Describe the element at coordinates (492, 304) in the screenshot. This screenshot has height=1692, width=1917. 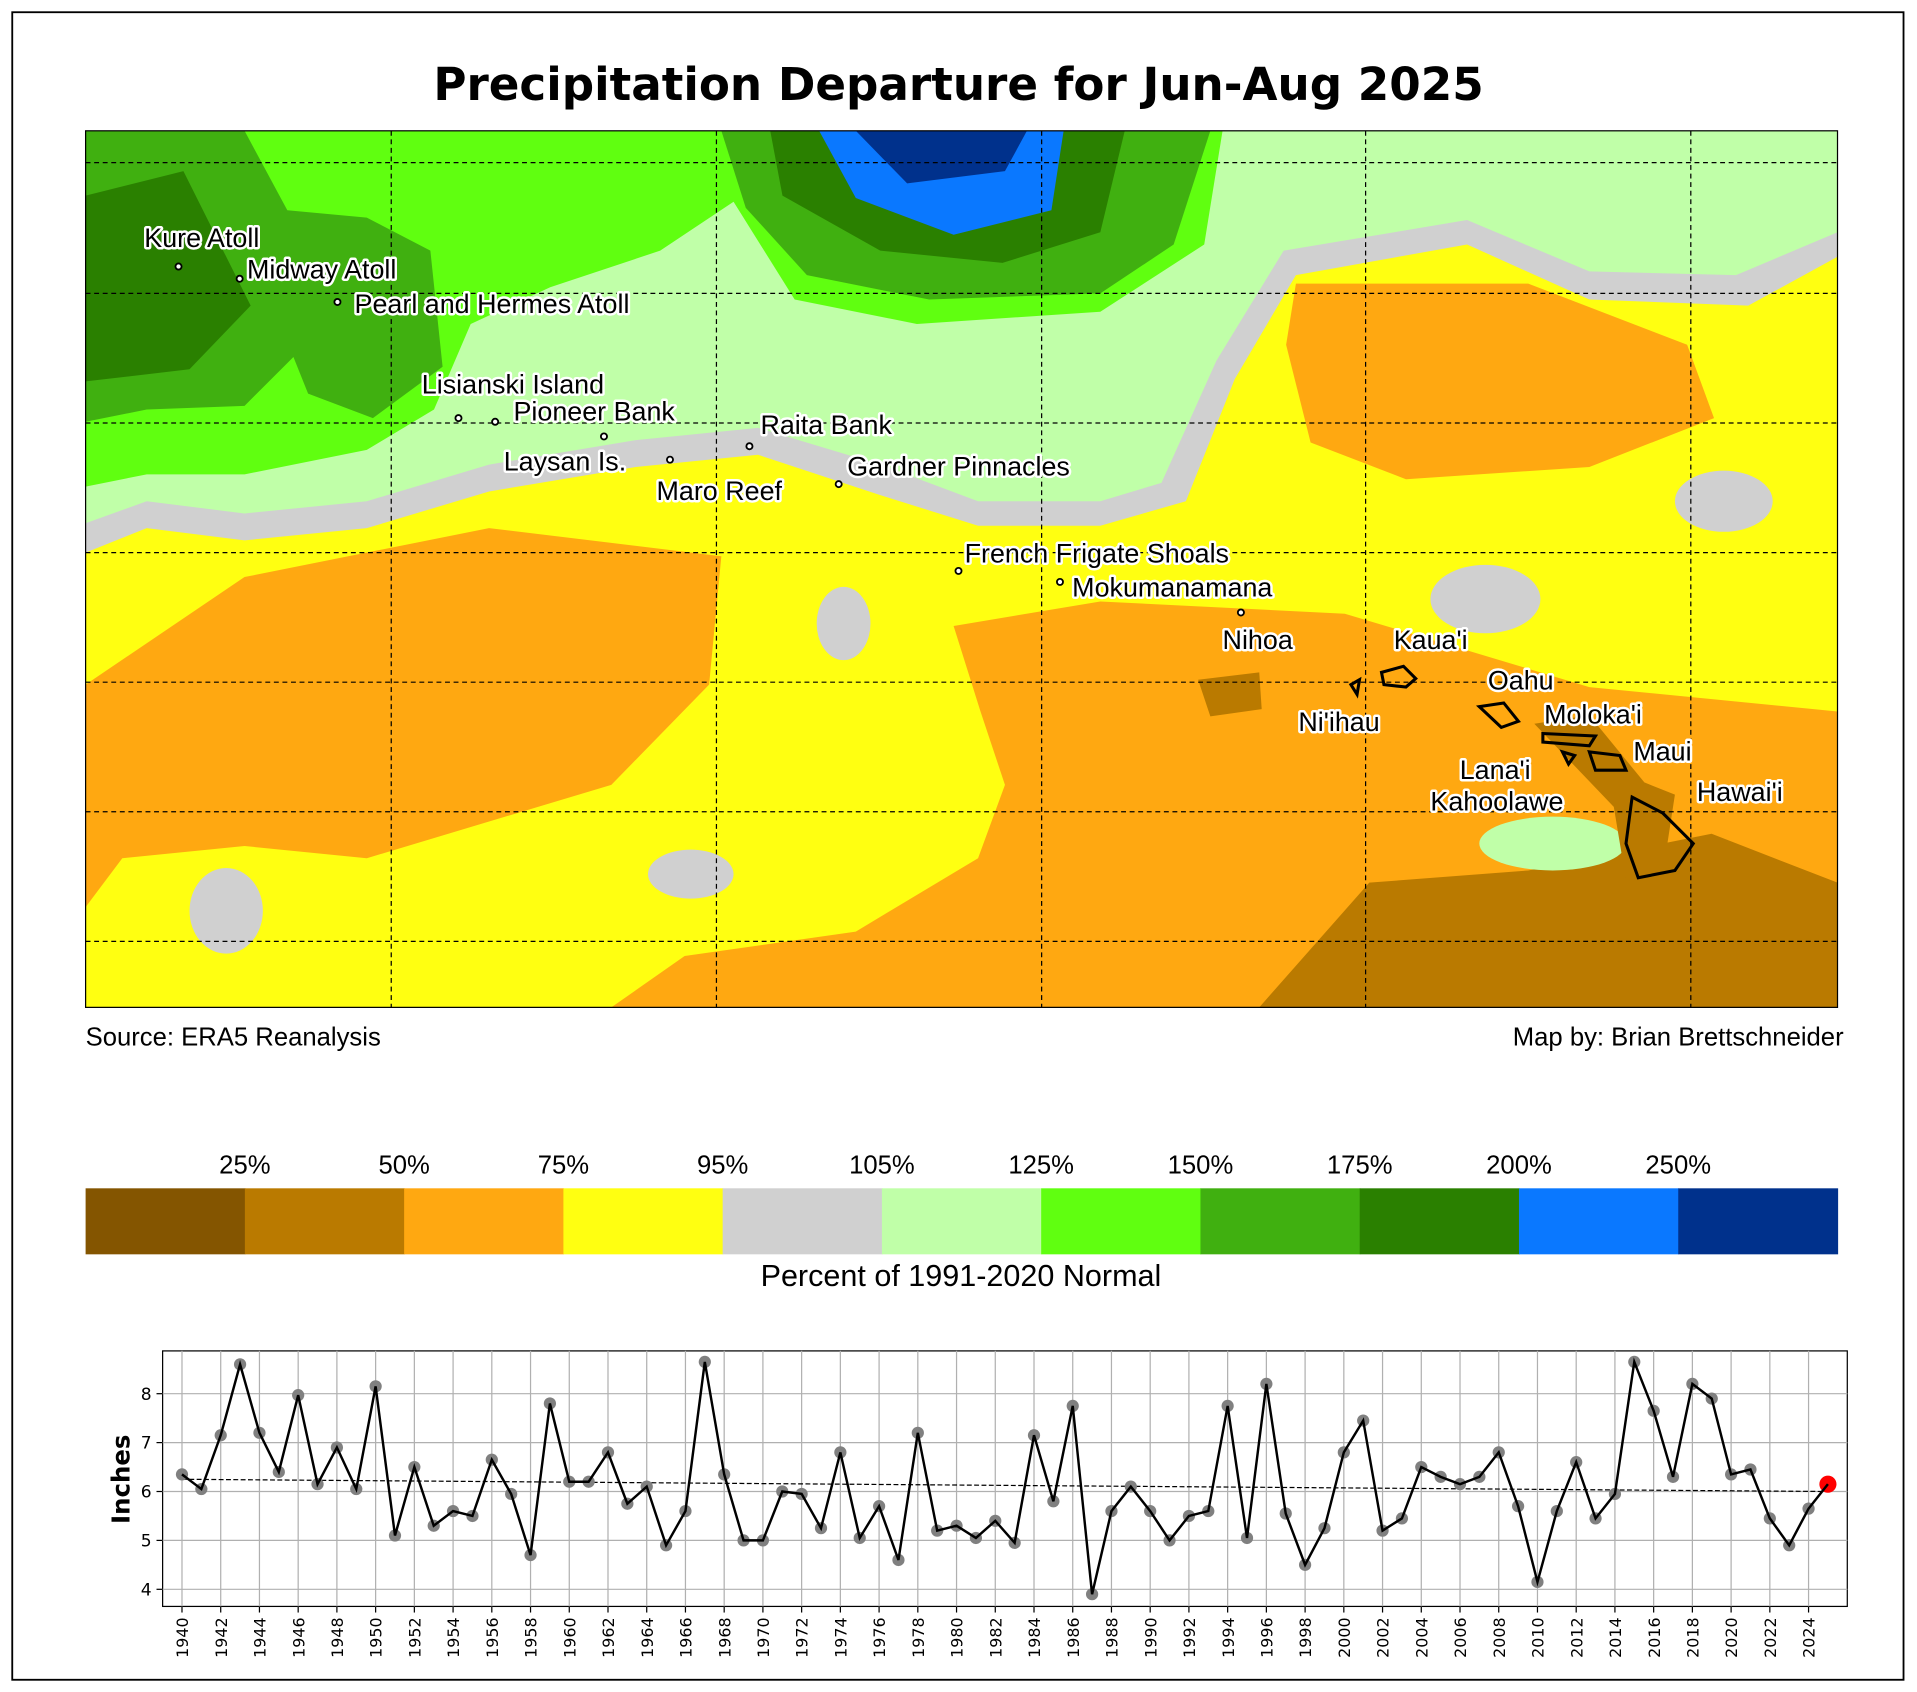
I see `location-label: Pearl and Hermes Atoll` at that location.